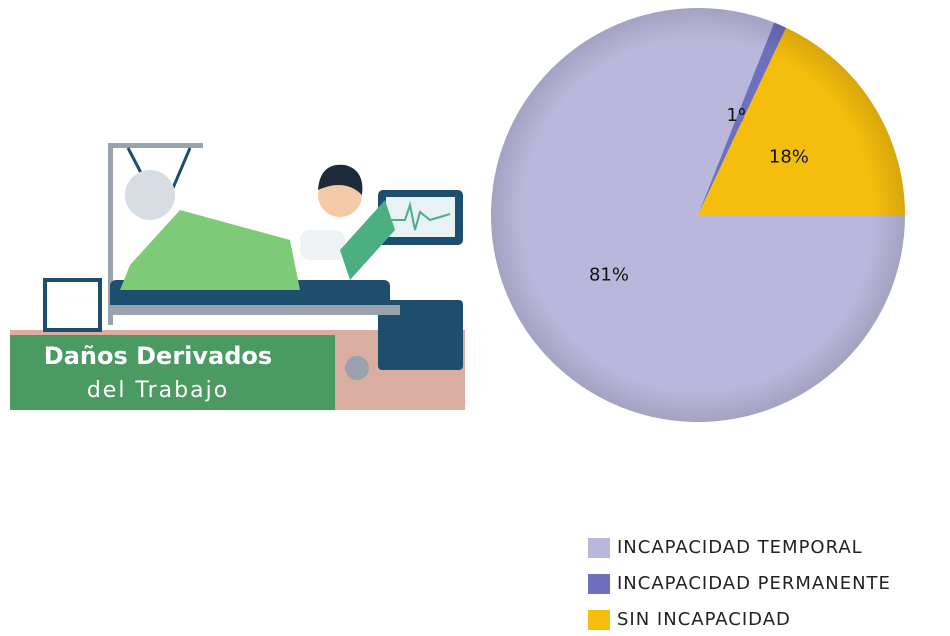 This screenshot has width=950, height=636. What do you see at coordinates (420, 335) in the screenshot?
I see `cabinet` at bounding box center [420, 335].